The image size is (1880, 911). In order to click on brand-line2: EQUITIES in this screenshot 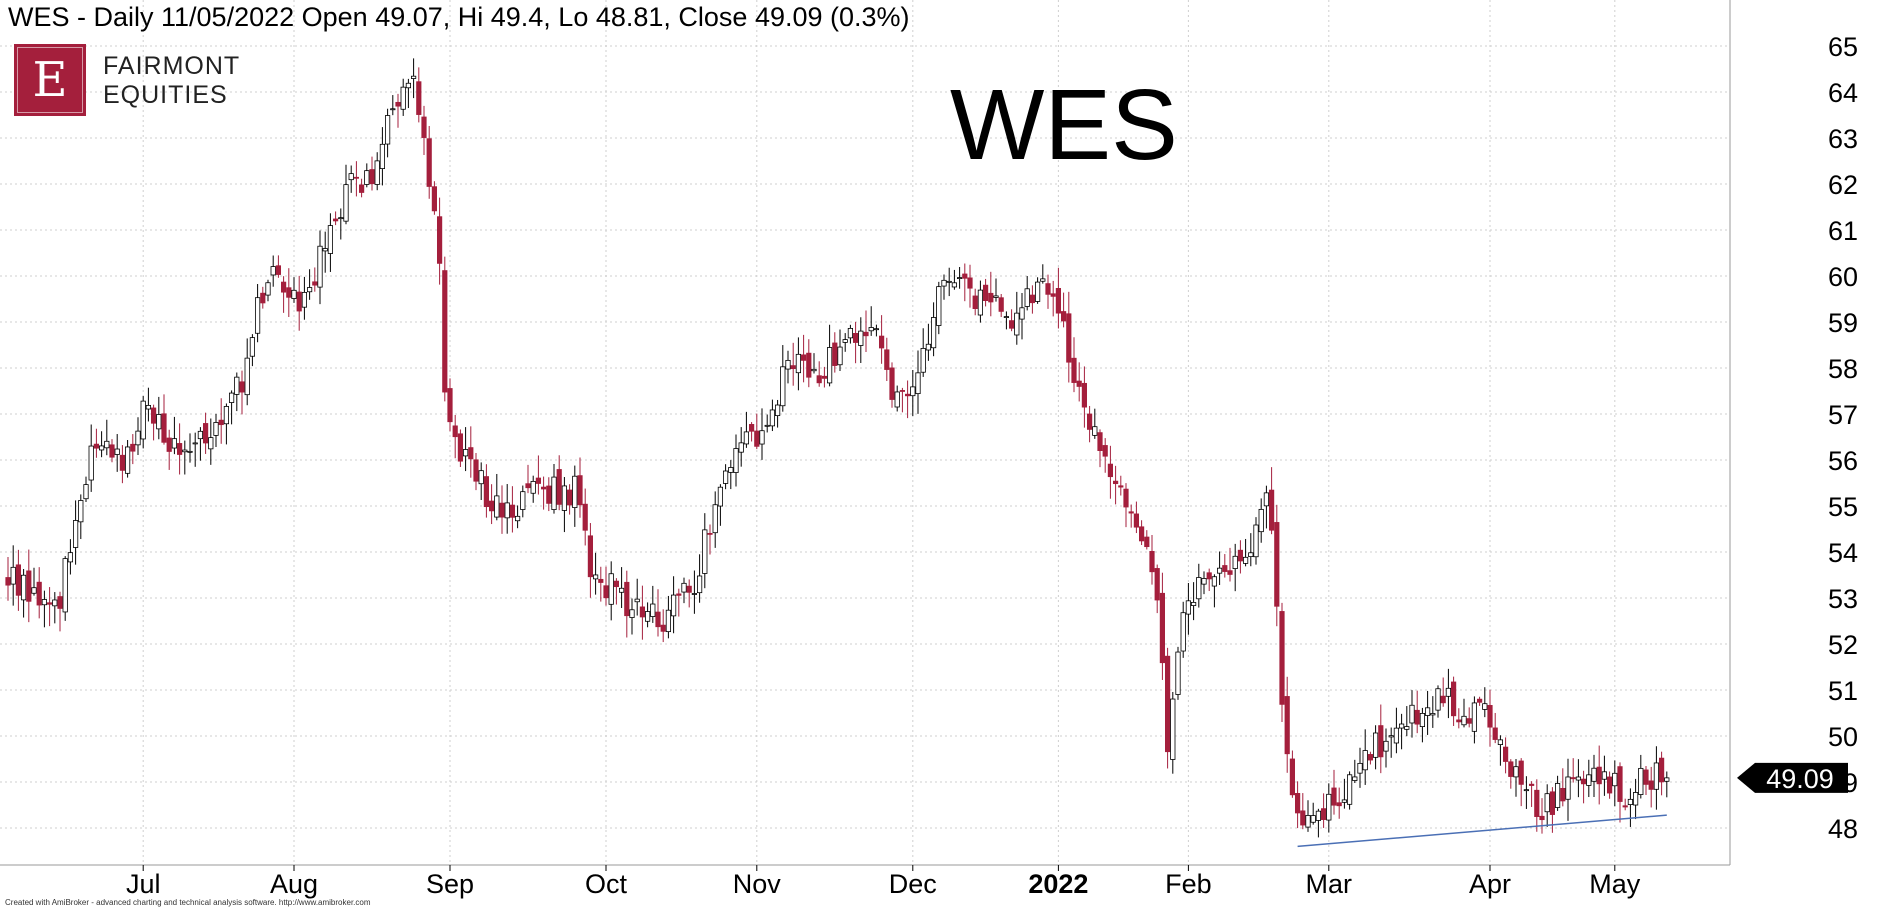, I will do `click(165, 95)`.